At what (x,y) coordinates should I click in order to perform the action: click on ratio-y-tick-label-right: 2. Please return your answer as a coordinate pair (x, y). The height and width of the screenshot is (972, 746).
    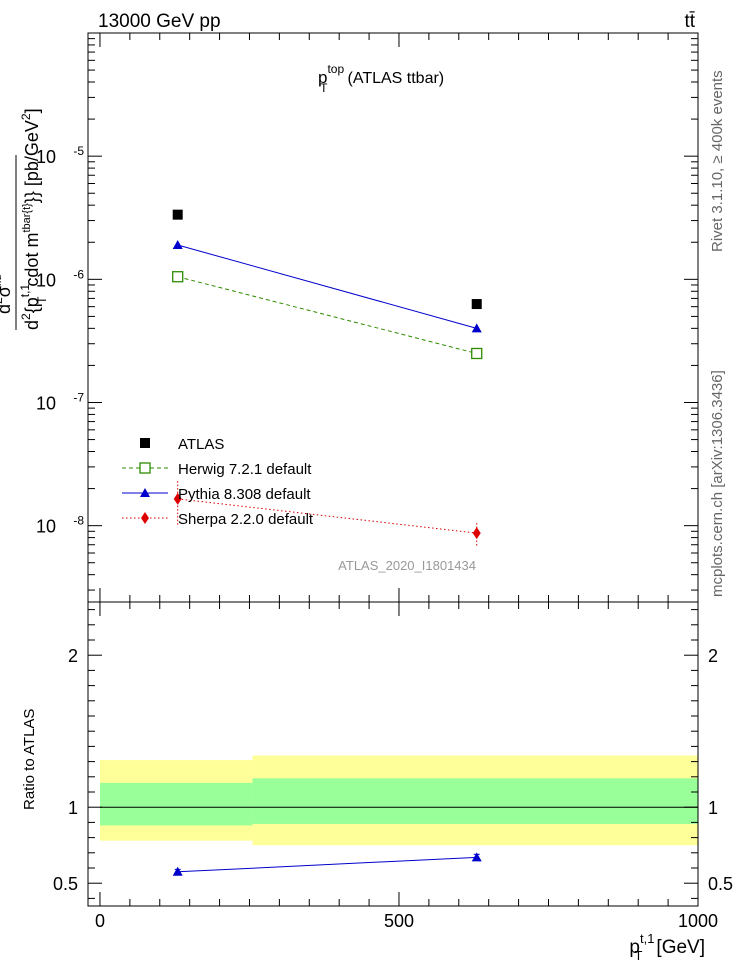
    Looking at the image, I should click on (713, 656).